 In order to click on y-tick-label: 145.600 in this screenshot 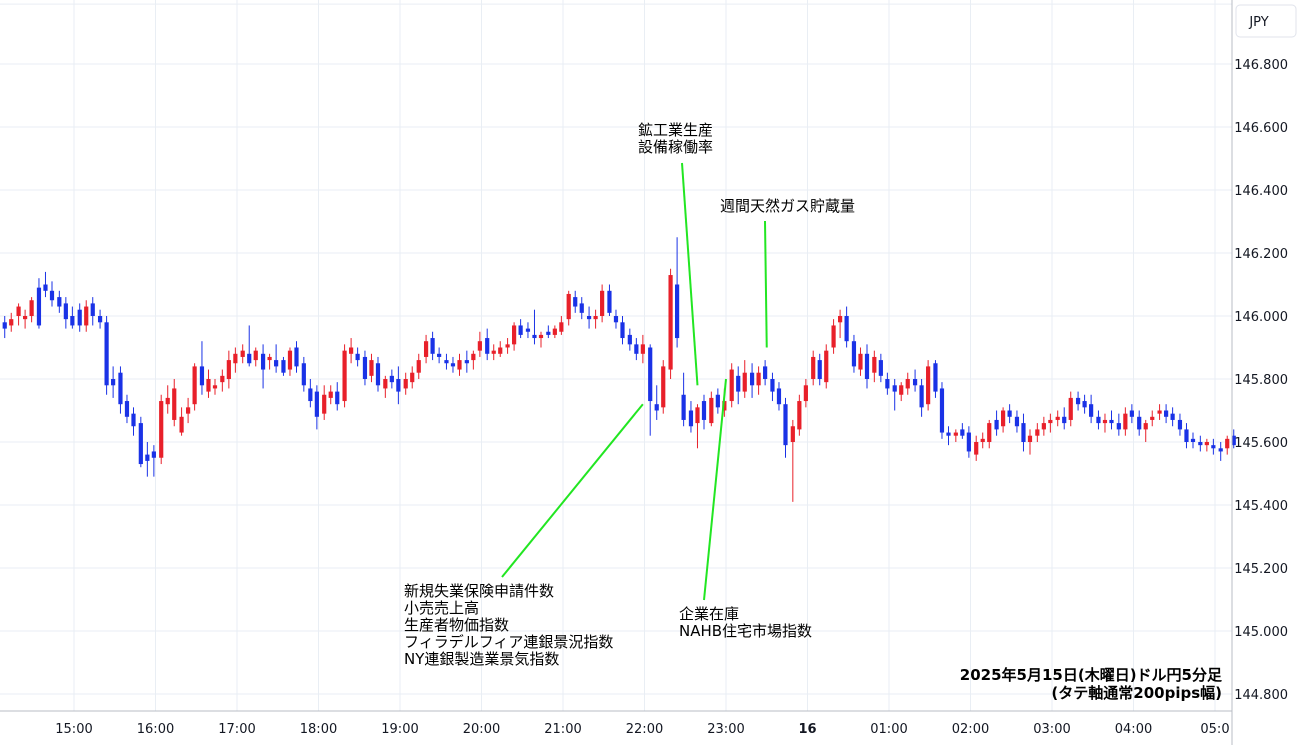, I will do `click(1261, 443)`.